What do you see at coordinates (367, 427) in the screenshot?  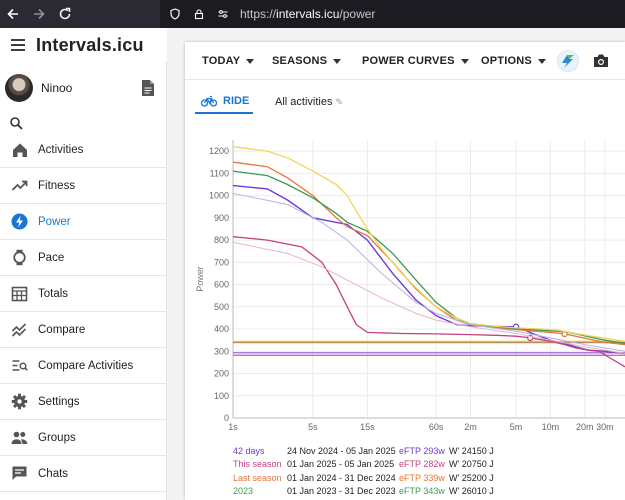 I see `x-tick-label: 15s` at bounding box center [367, 427].